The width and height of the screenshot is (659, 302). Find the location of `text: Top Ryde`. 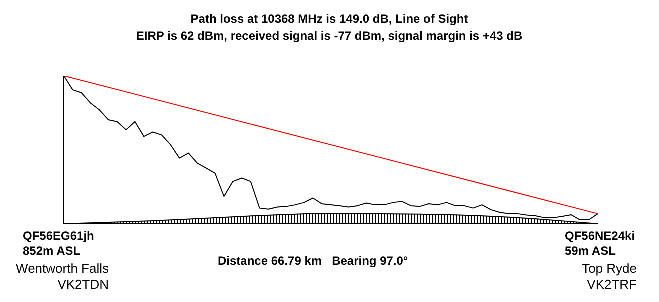

text: Top Ryde is located at coordinates (609, 268).